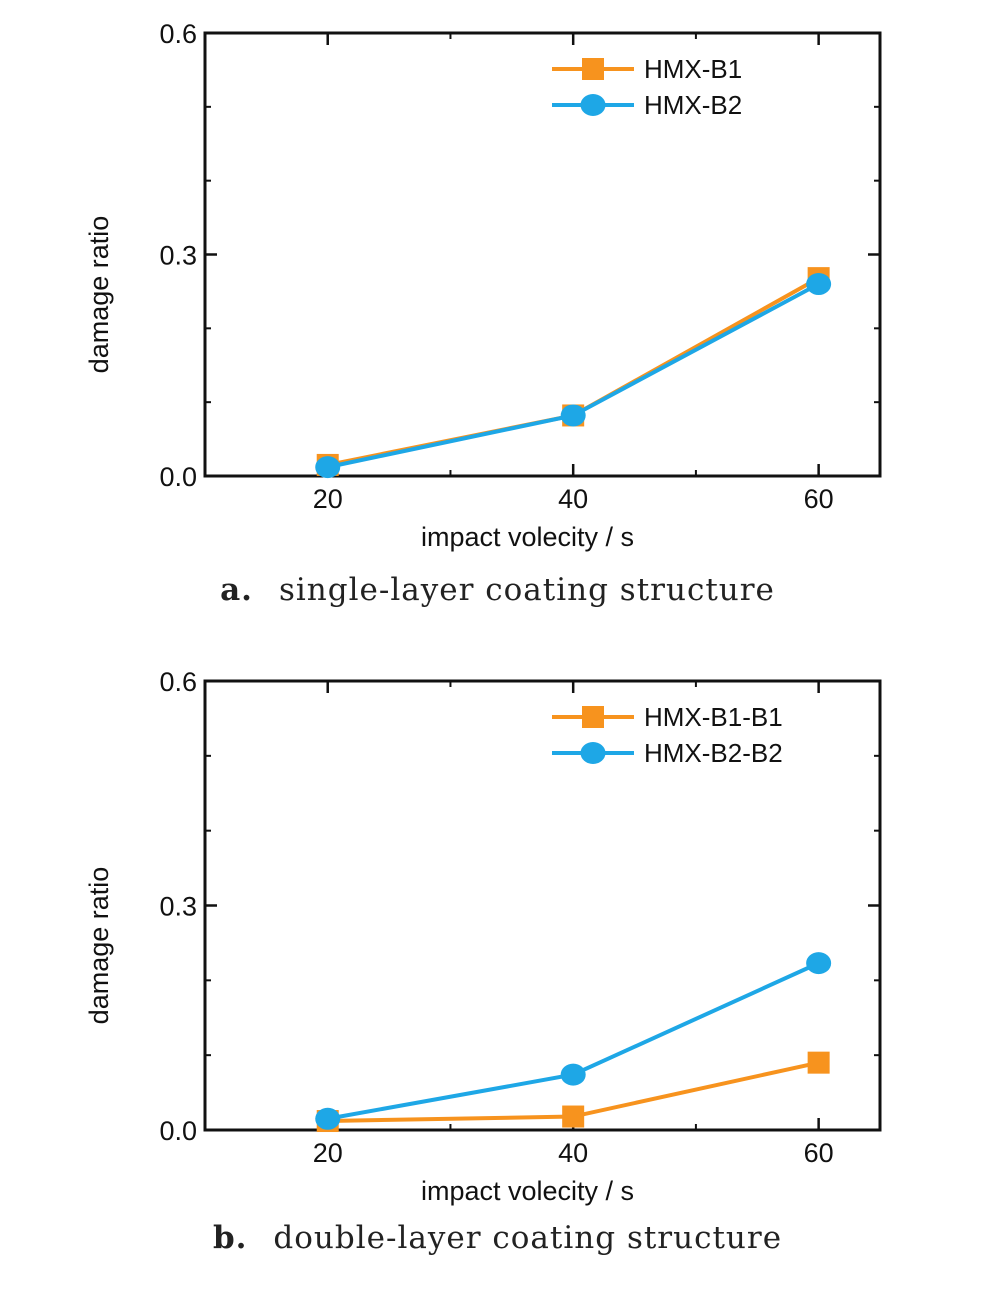 This screenshot has width=995, height=1305. I want to click on caption-b-label: b., so click(230, 1238).